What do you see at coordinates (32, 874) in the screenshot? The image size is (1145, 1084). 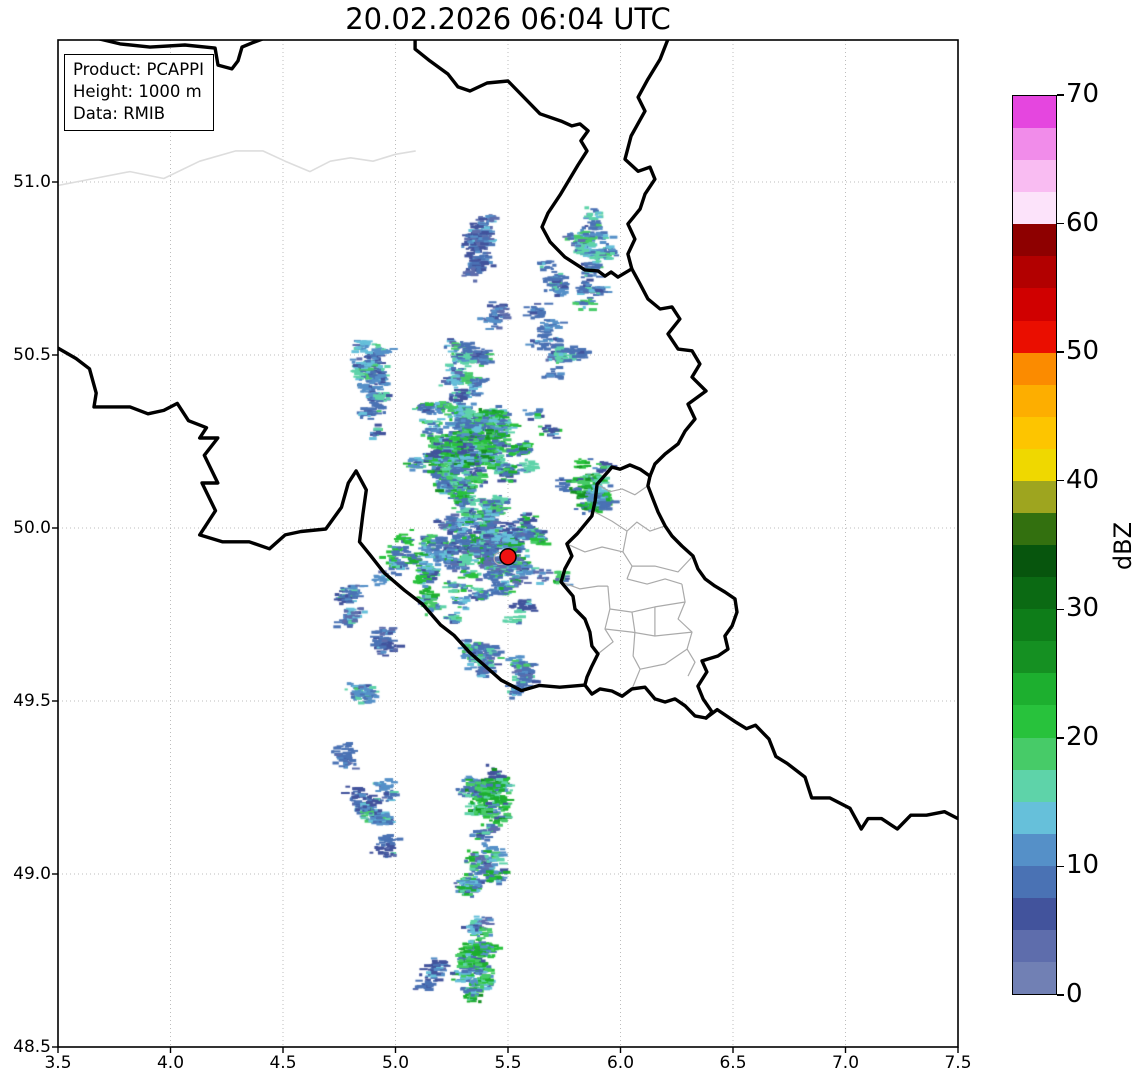 I see `y-tick-label: 49.0` at bounding box center [32, 874].